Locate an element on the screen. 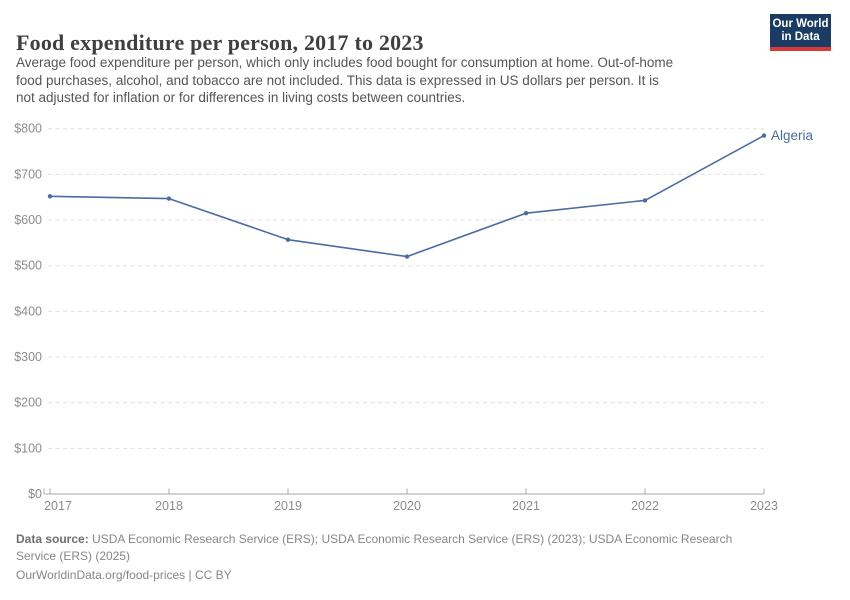 The height and width of the screenshot is (600, 850). data-point-2020 is located at coordinates (407, 256).